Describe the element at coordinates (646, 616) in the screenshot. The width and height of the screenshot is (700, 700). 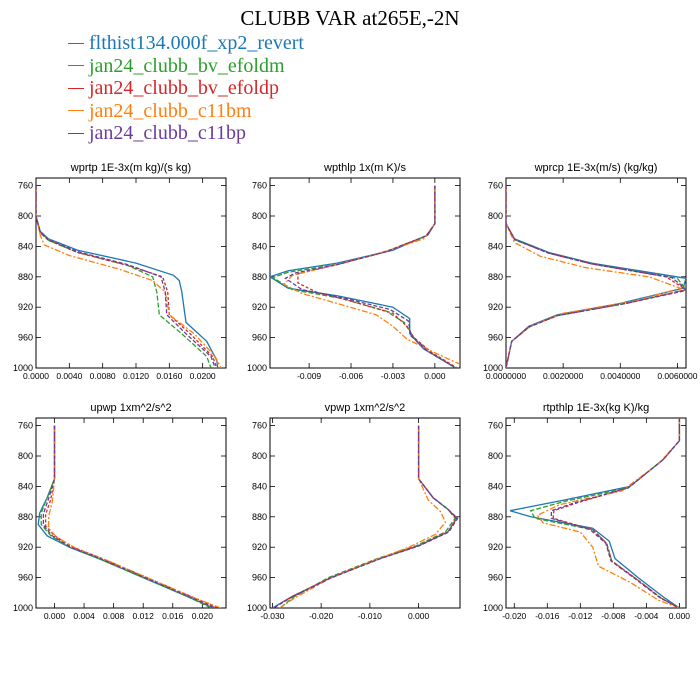
I see `x-tick-label: -0.004` at that location.